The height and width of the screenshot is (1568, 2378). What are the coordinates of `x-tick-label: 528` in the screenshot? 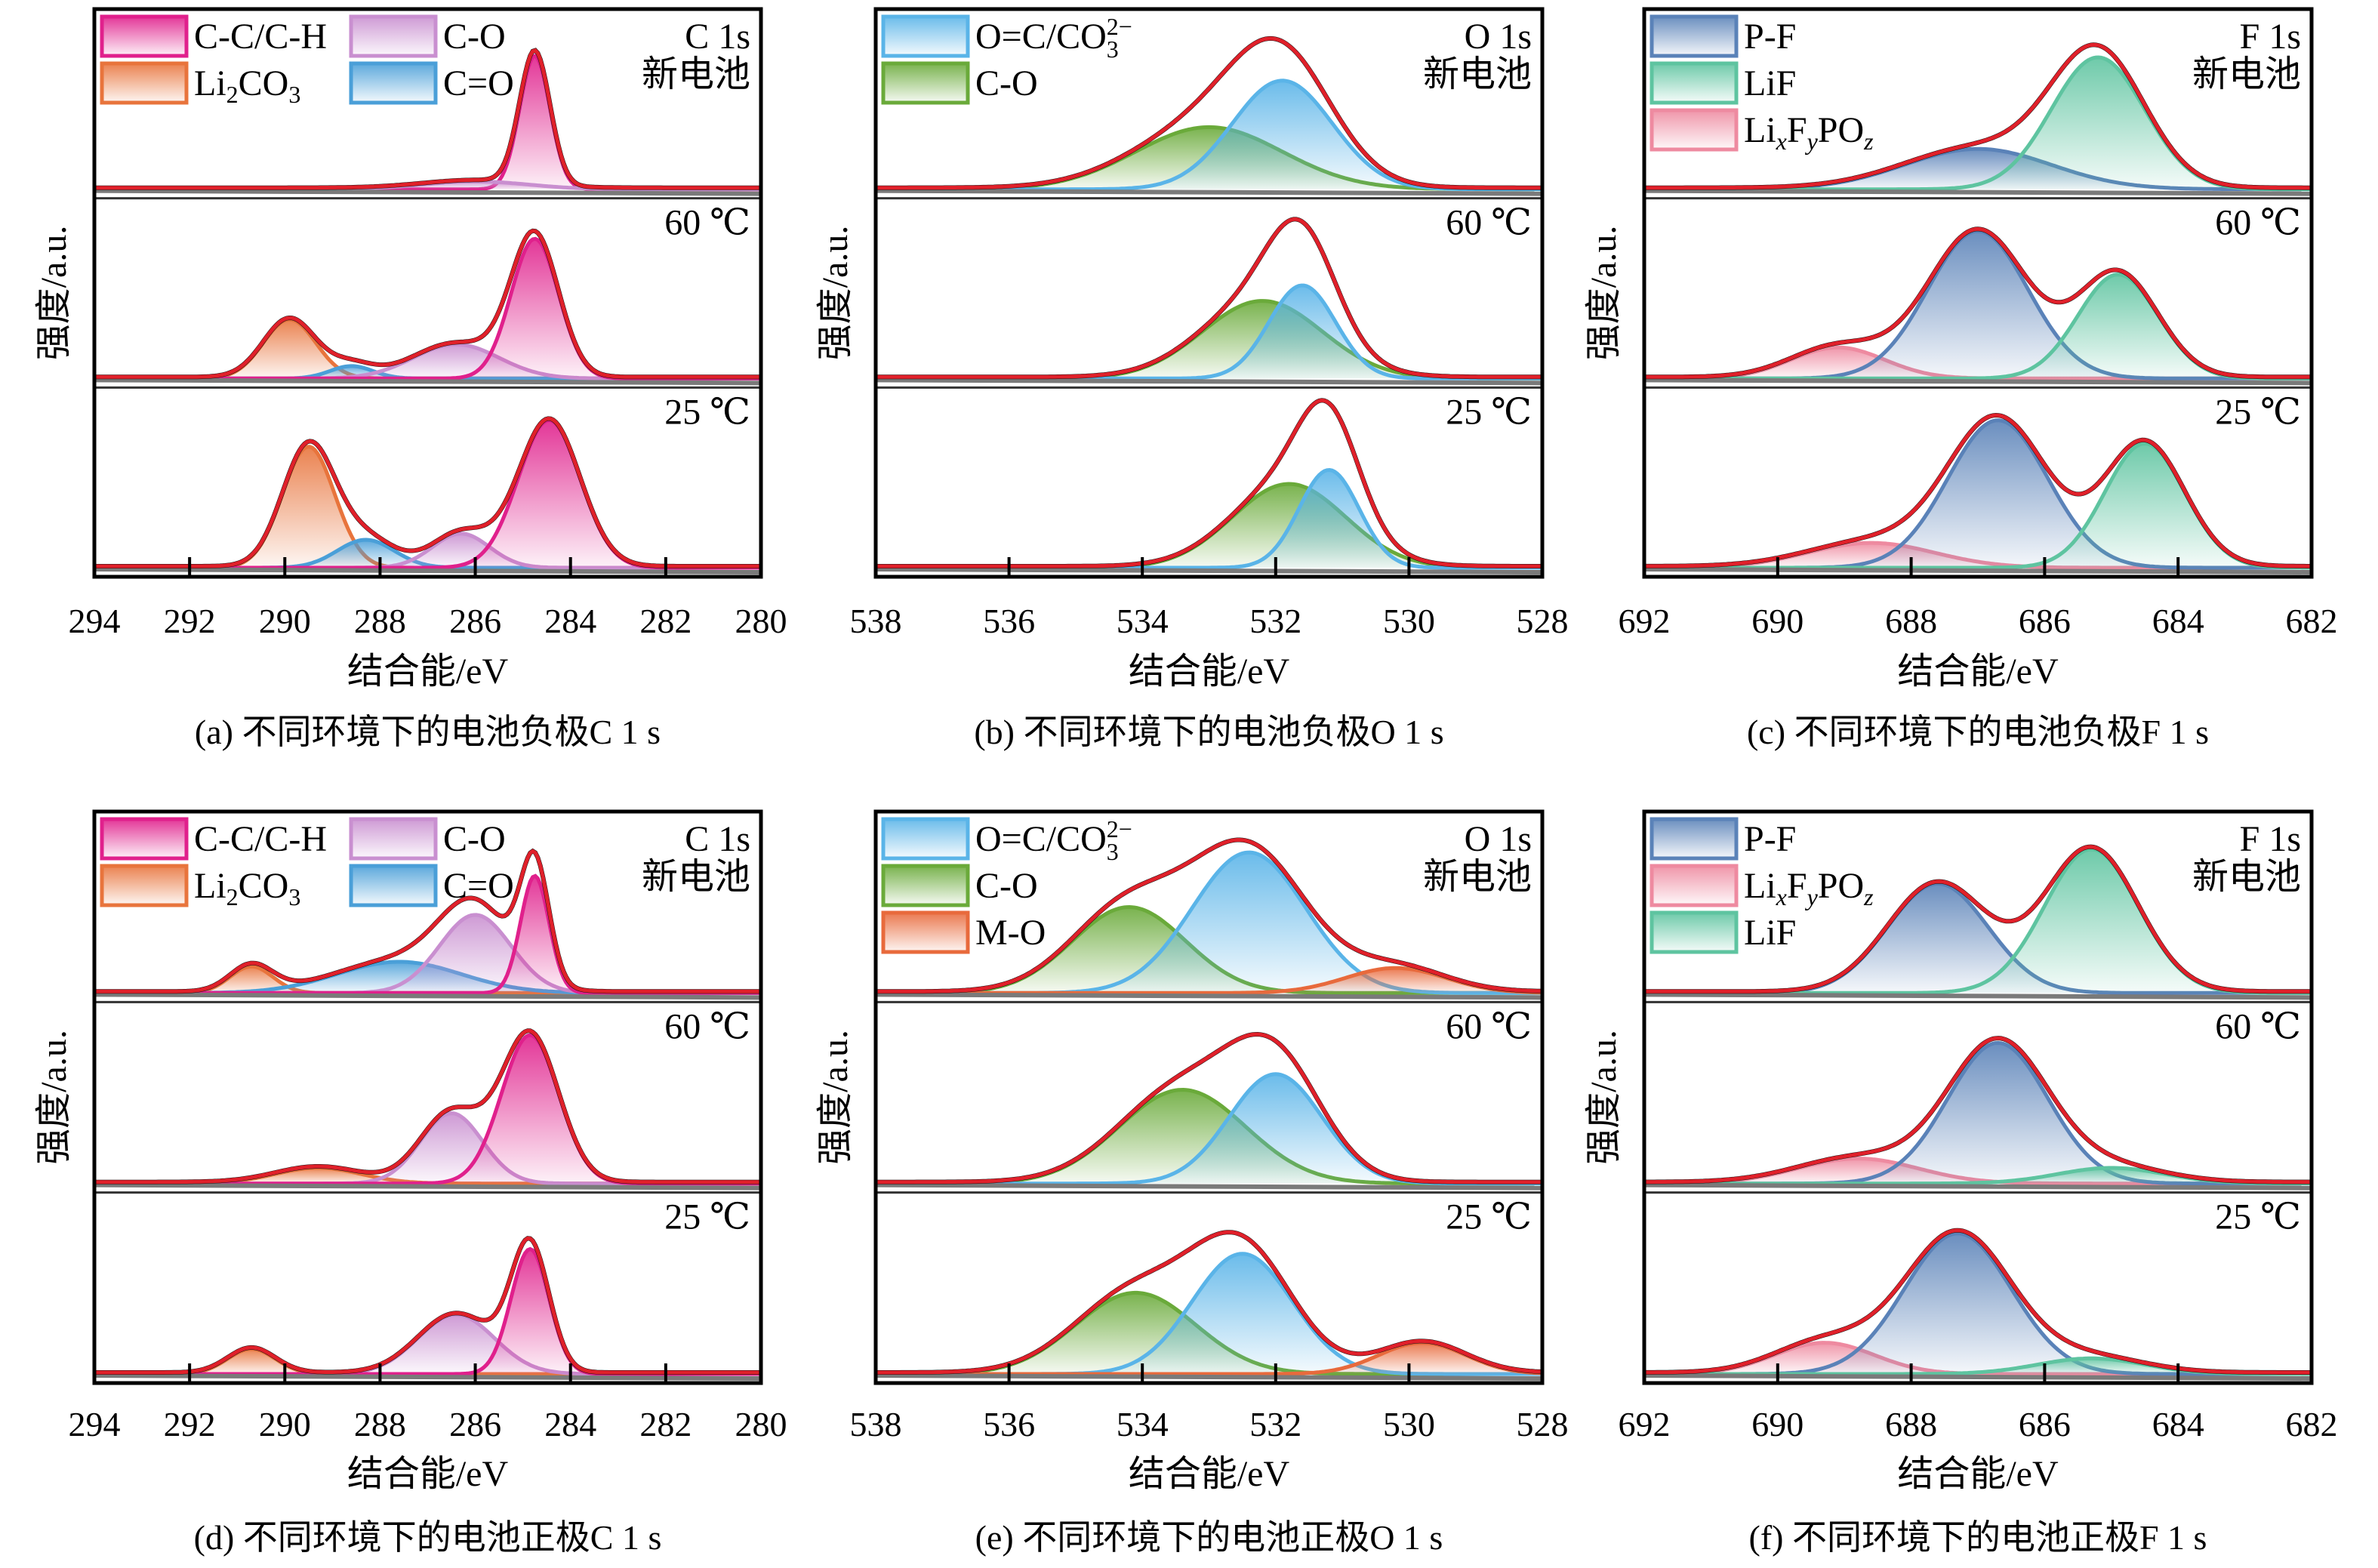 It's located at (1543, 621).